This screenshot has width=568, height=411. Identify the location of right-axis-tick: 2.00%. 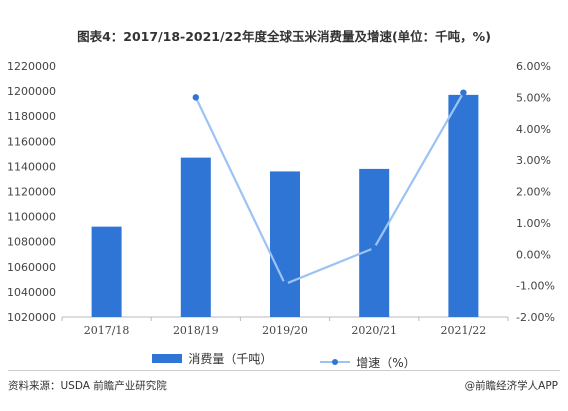
(533, 192).